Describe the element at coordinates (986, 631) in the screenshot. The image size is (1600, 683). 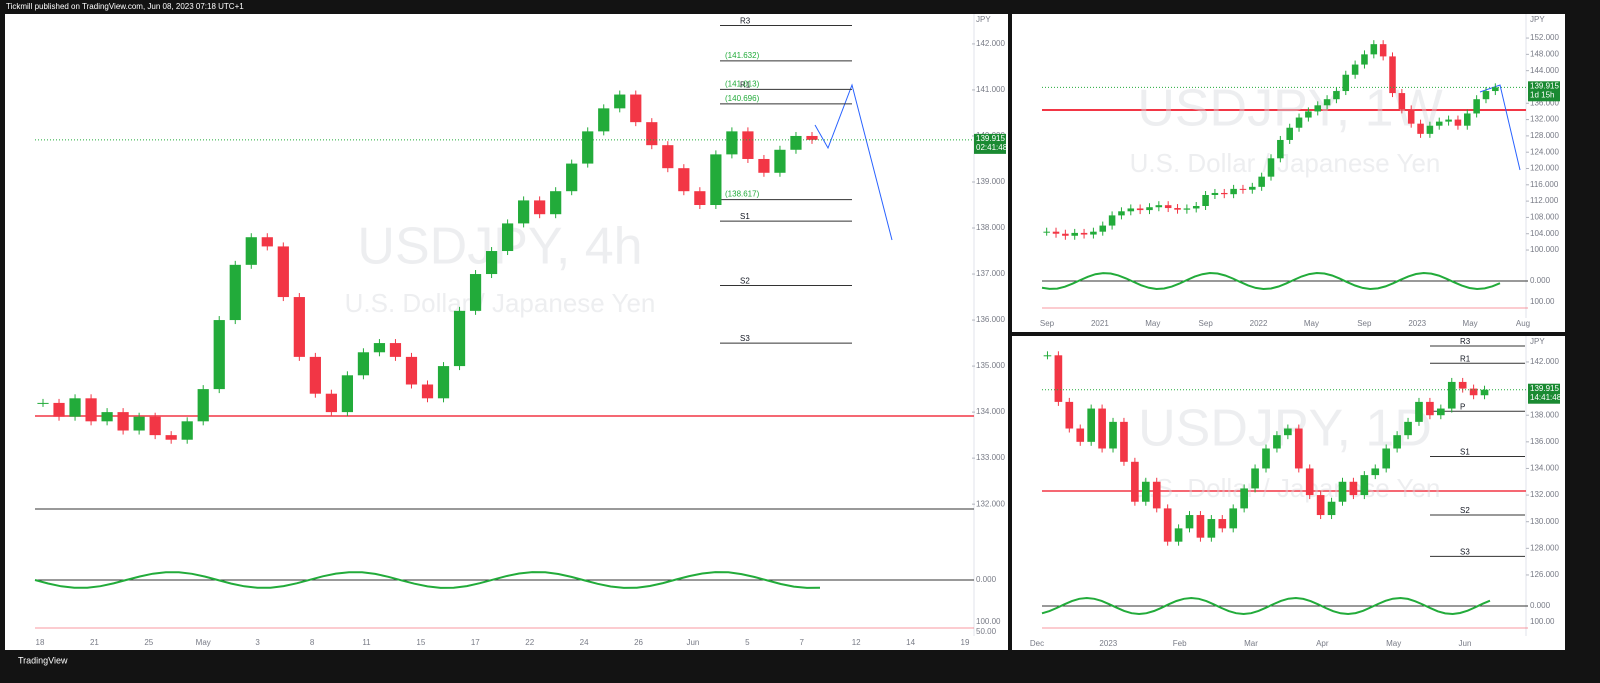
I see `indicator-label: 50.00` at that location.